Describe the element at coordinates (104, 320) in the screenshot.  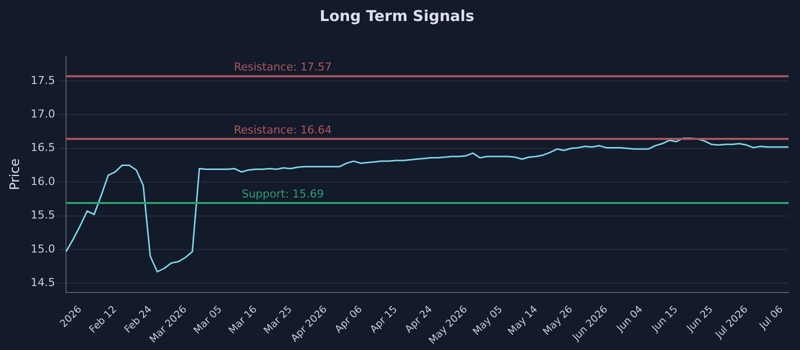
I see `x-tick-label: Feb 12` at that location.